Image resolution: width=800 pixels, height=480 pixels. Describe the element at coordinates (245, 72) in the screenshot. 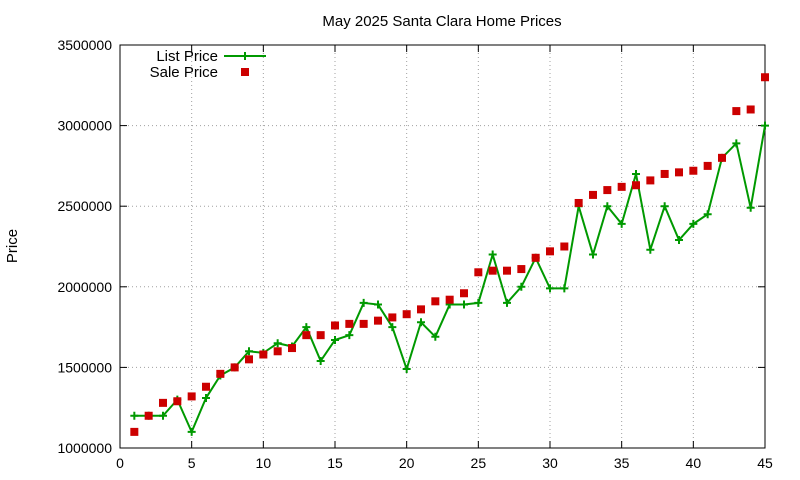

I see `legend-square-marker` at that location.